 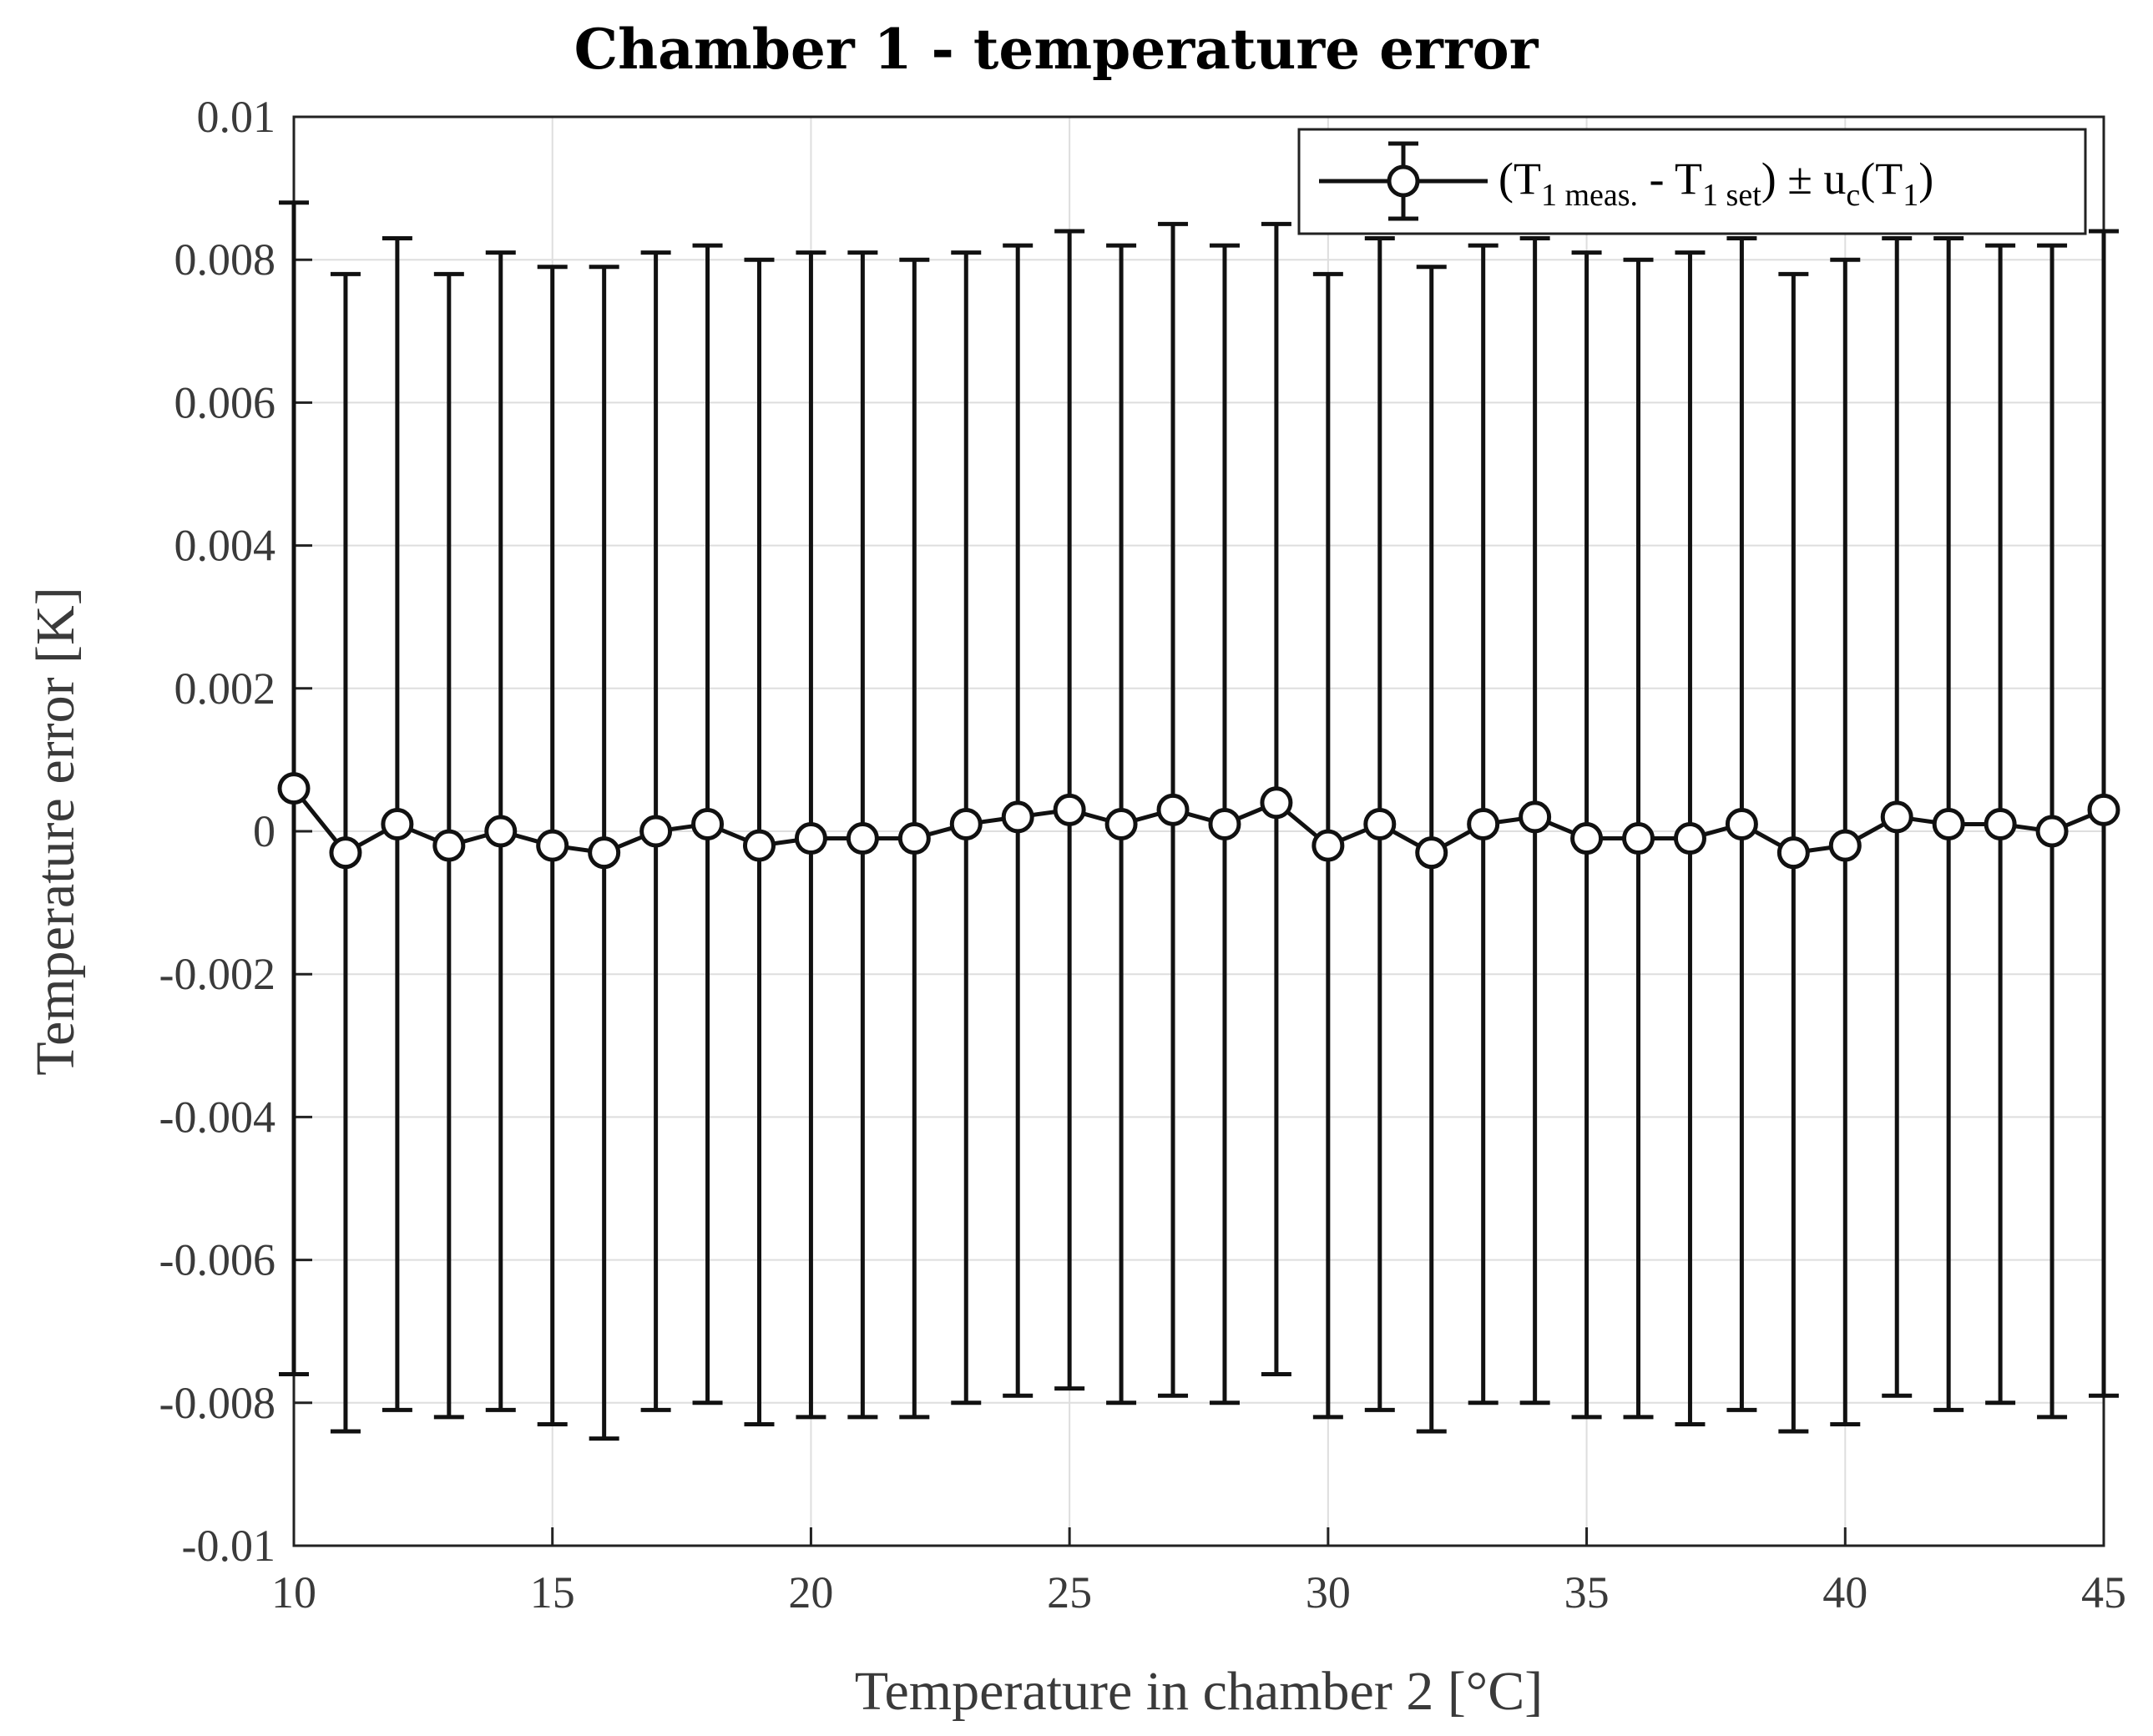 What do you see at coordinates (1198, 1592) in the screenshot?
I see `x-tick-labels: 10 15 20 25 30 35 40 45` at bounding box center [1198, 1592].